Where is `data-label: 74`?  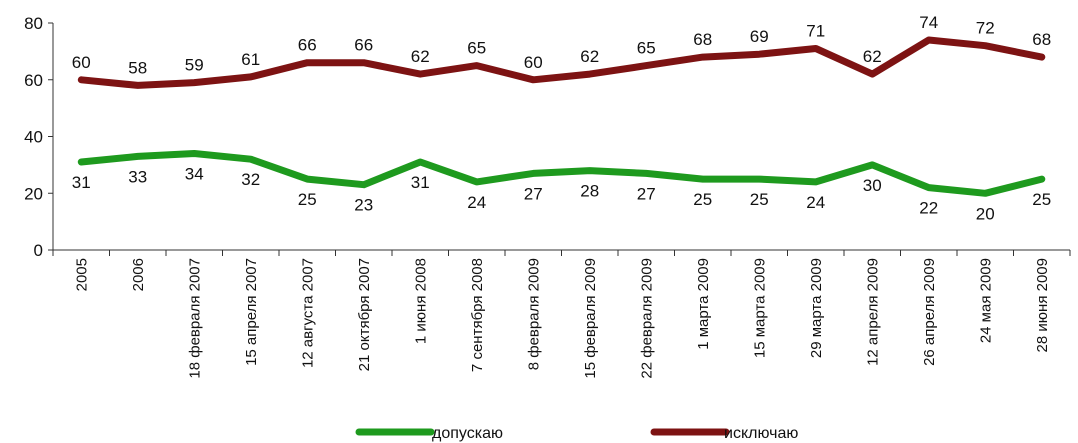
data-label: 74 is located at coordinates (928, 22).